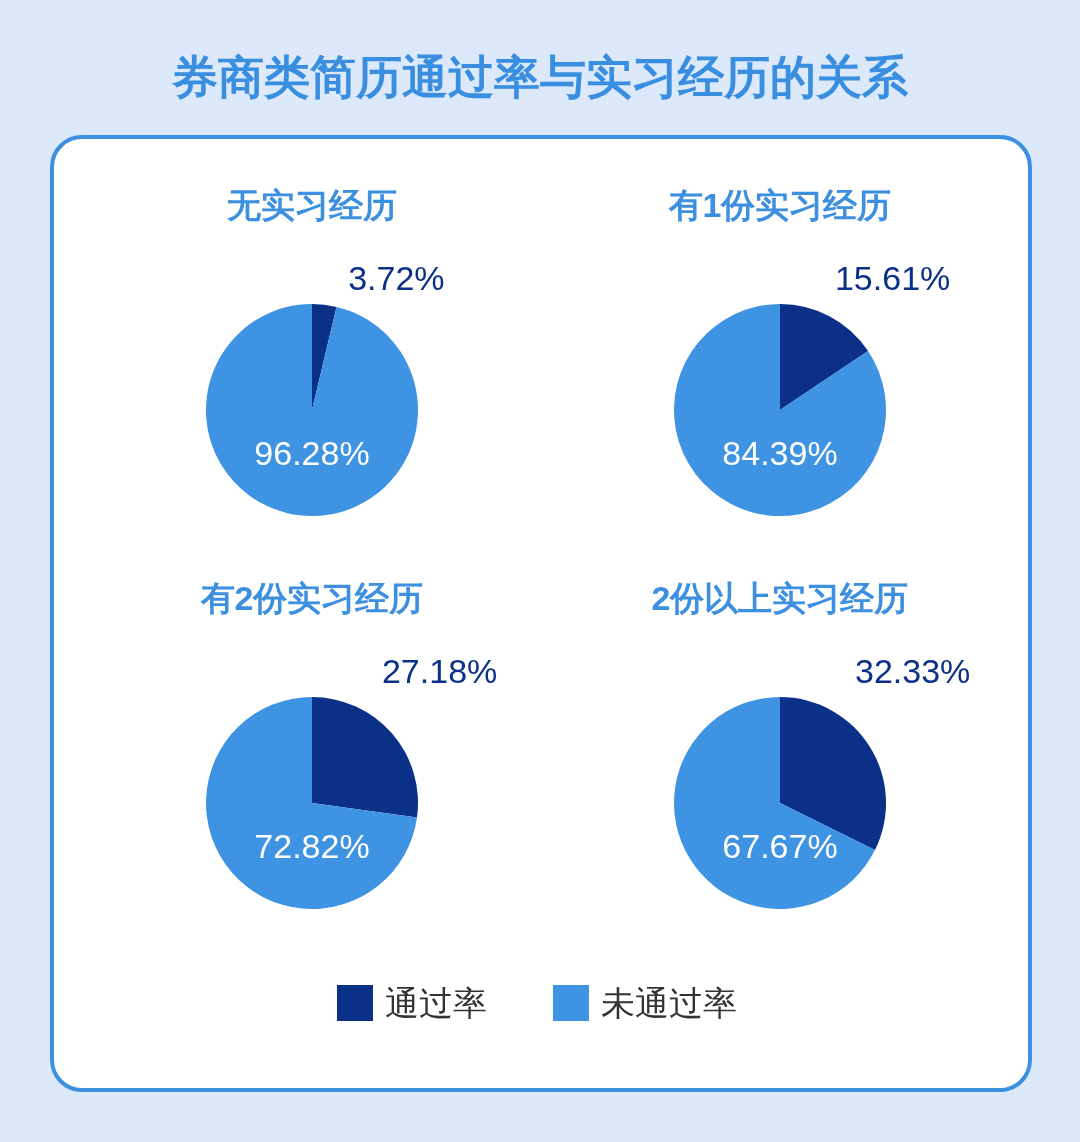  I want to click on data-label: 96.28%, so click(312, 453).